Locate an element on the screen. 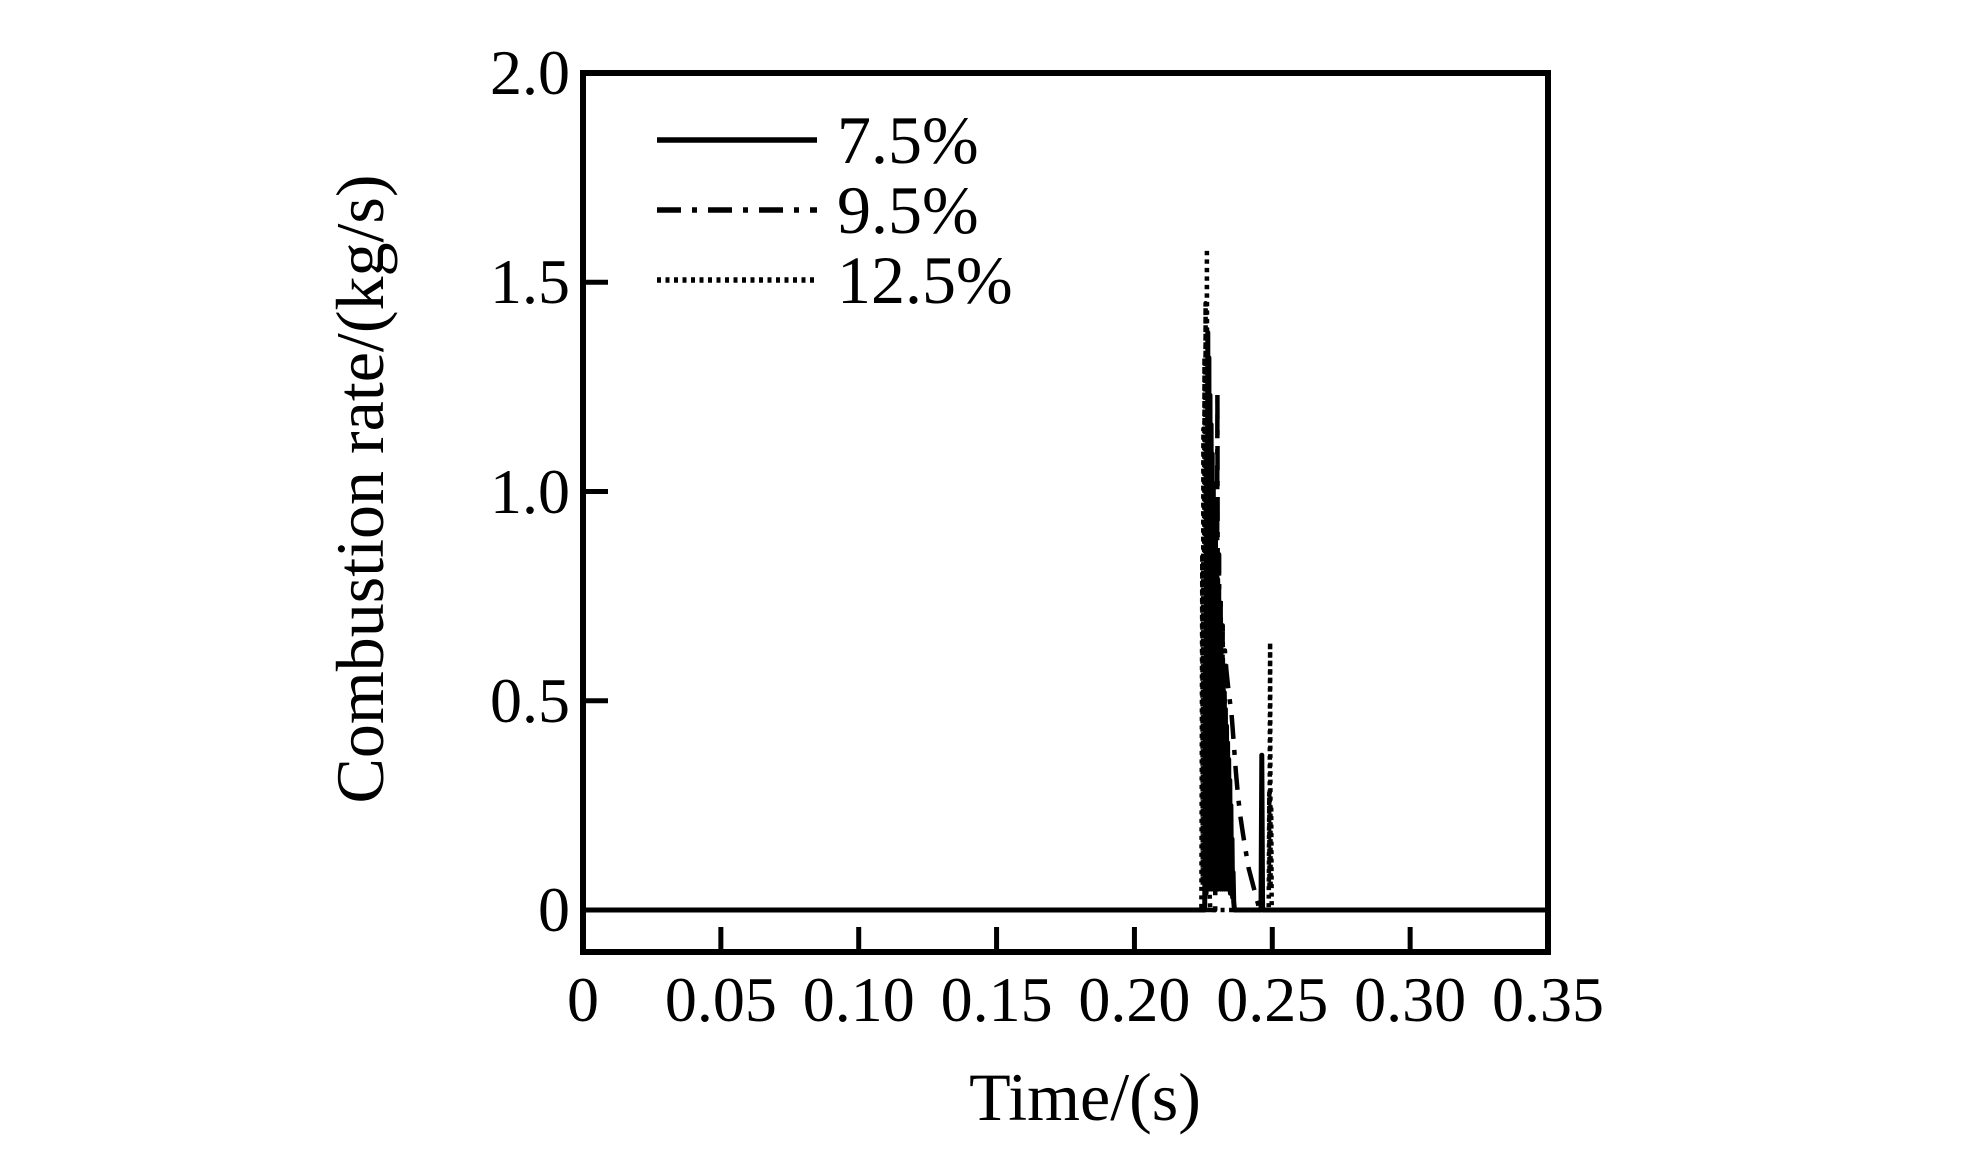 This screenshot has height=1169, width=1987. y-tick-label: 2.0 is located at coordinates (530, 72).